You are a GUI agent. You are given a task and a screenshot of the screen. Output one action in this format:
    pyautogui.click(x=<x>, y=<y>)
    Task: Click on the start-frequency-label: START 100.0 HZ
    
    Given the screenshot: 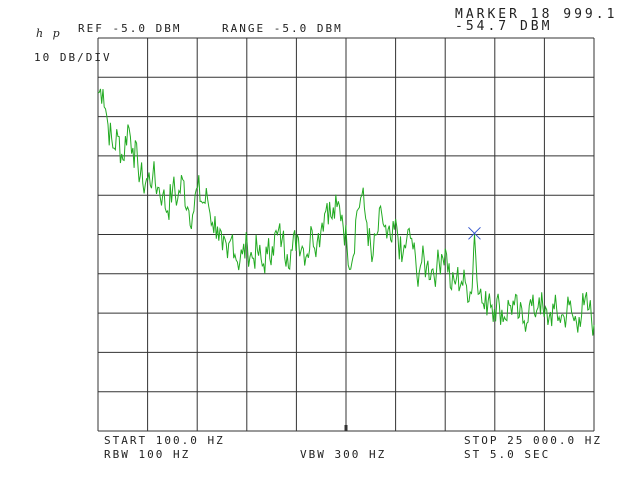 What is the action you would take?
    pyautogui.click(x=164, y=440)
    